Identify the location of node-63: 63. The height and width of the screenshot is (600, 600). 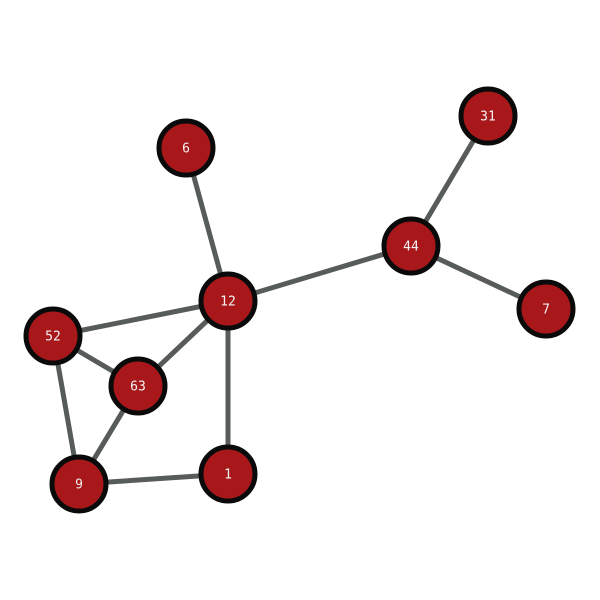
(138, 386).